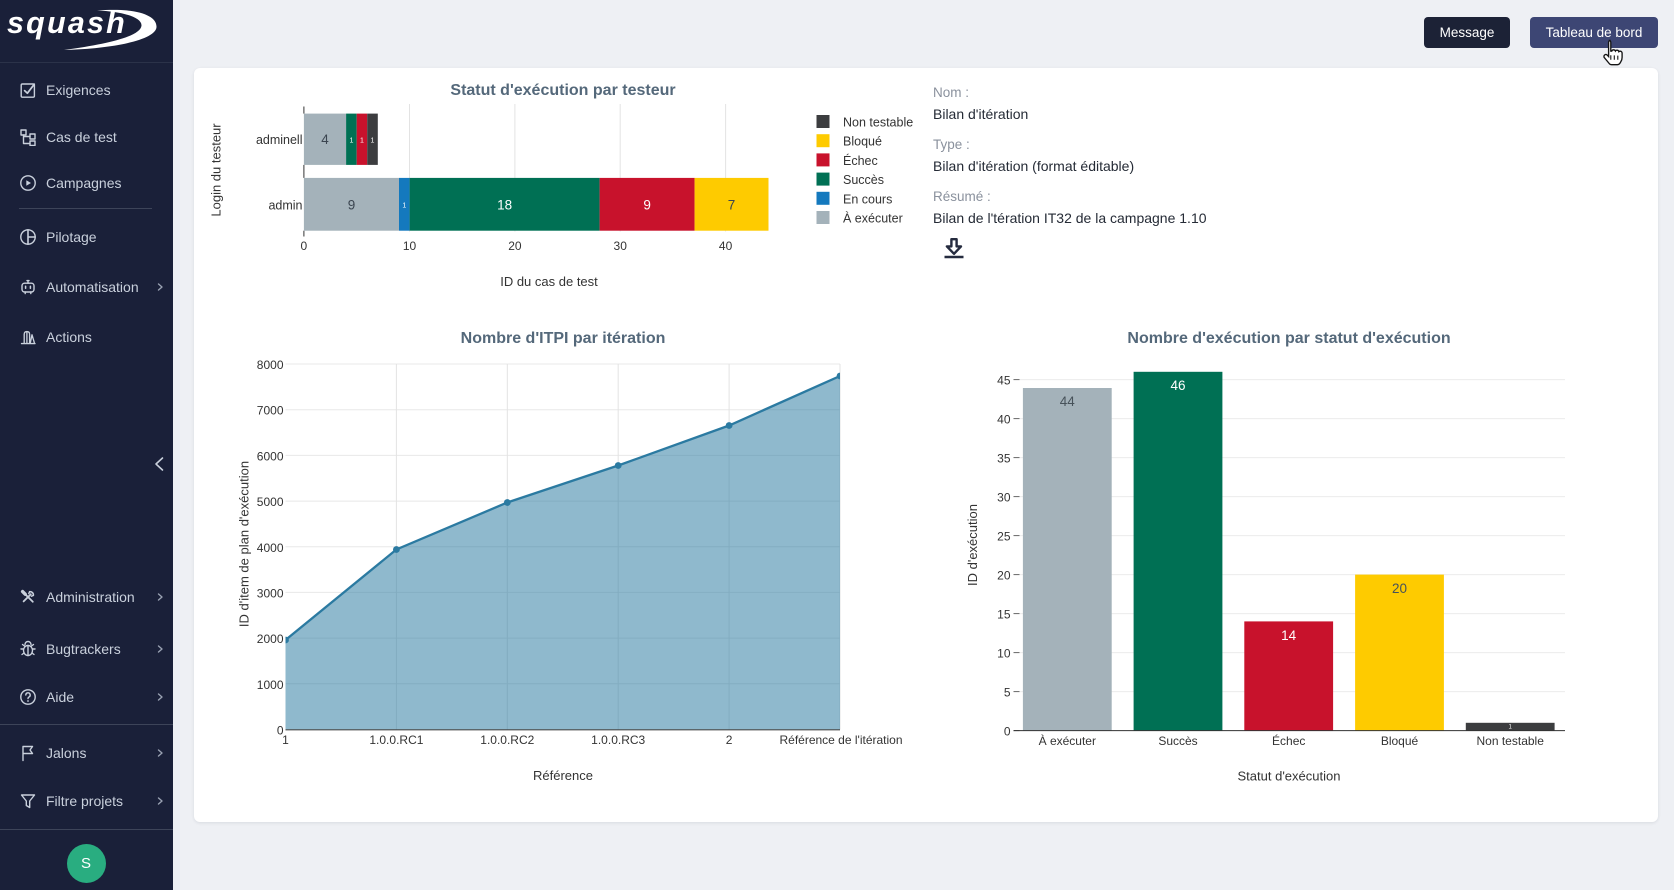 Image resolution: width=1674 pixels, height=890 pixels. What do you see at coordinates (972, 545) in the screenshot?
I see `svg-text: ID d'exécution` at bounding box center [972, 545].